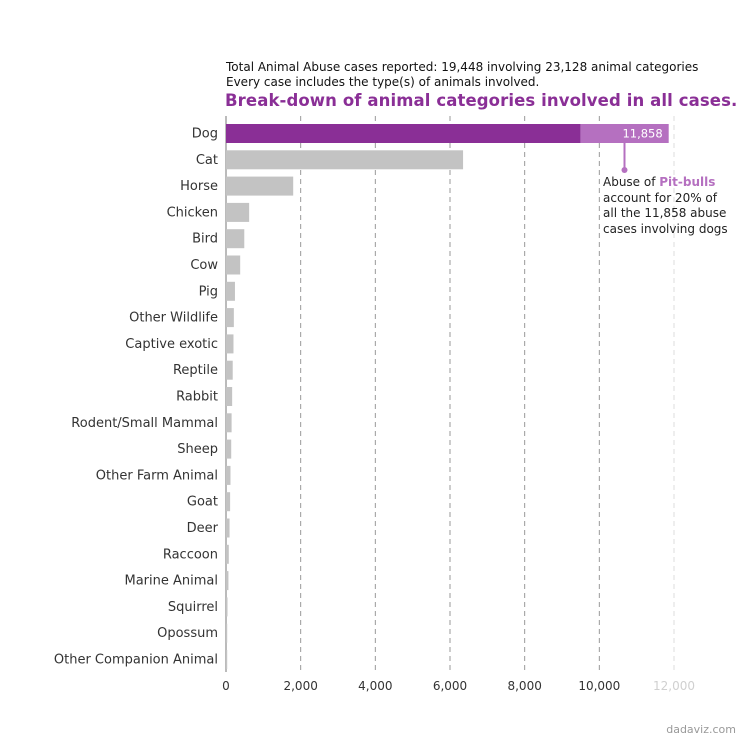 The height and width of the screenshot is (750, 750). What do you see at coordinates (190, 554) in the screenshot?
I see `category-label: Raccoon` at bounding box center [190, 554].